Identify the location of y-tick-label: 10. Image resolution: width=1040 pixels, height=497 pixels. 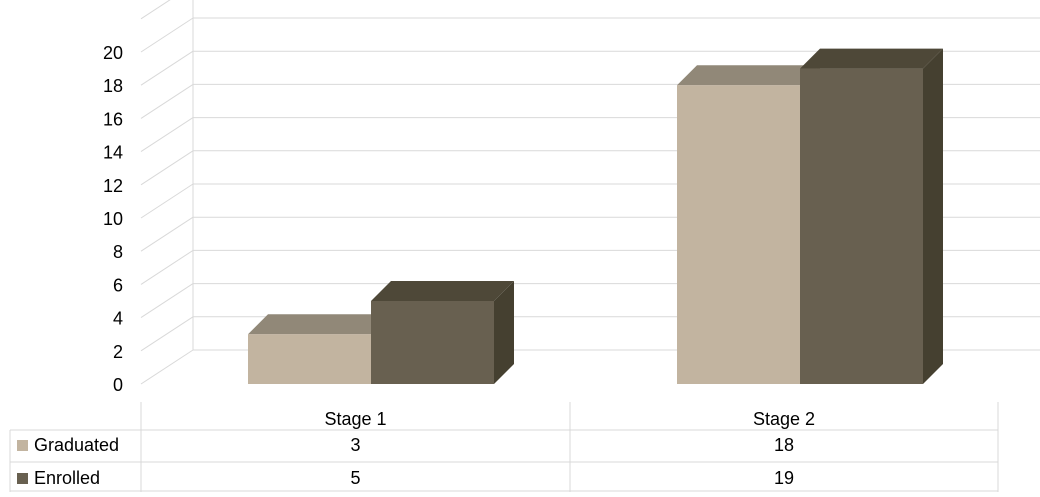
(113, 219).